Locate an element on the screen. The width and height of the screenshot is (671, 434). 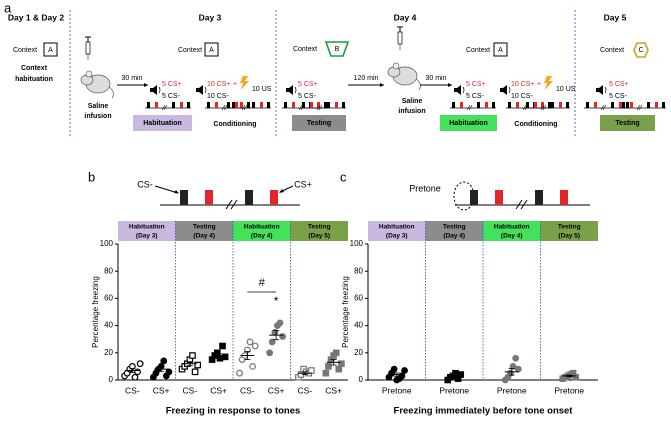
panel-label: b is located at coordinates (91, 176).